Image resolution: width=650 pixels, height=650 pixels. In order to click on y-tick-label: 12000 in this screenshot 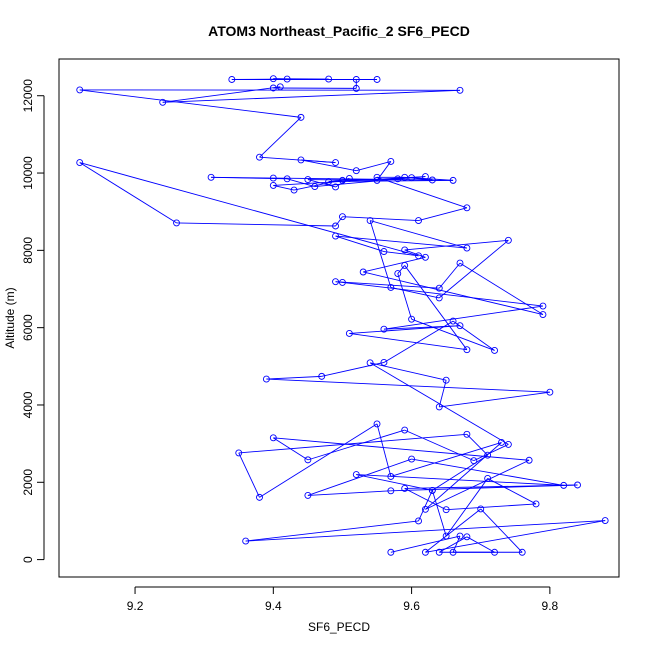, I will do `click(28, 96)`.